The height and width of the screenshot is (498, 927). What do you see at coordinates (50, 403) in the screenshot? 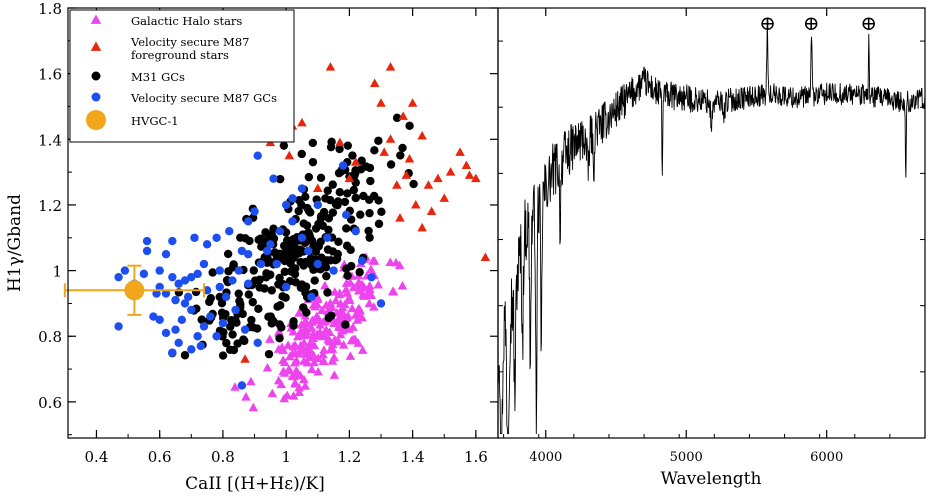
I see `y-tick-label: 0.6` at bounding box center [50, 403].